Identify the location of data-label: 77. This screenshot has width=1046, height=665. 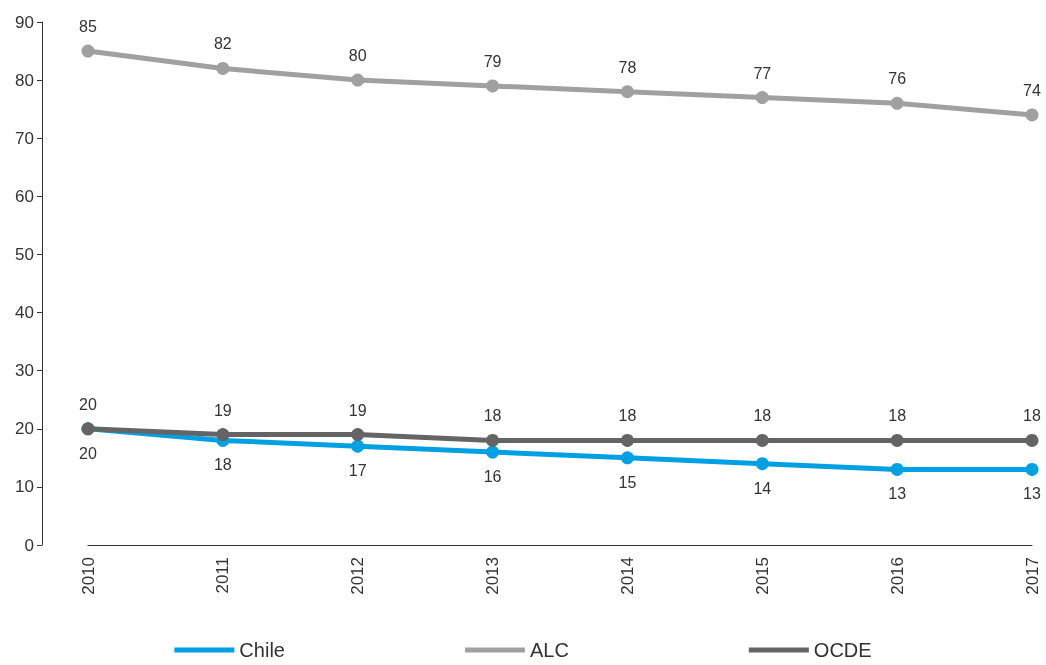
(762, 73).